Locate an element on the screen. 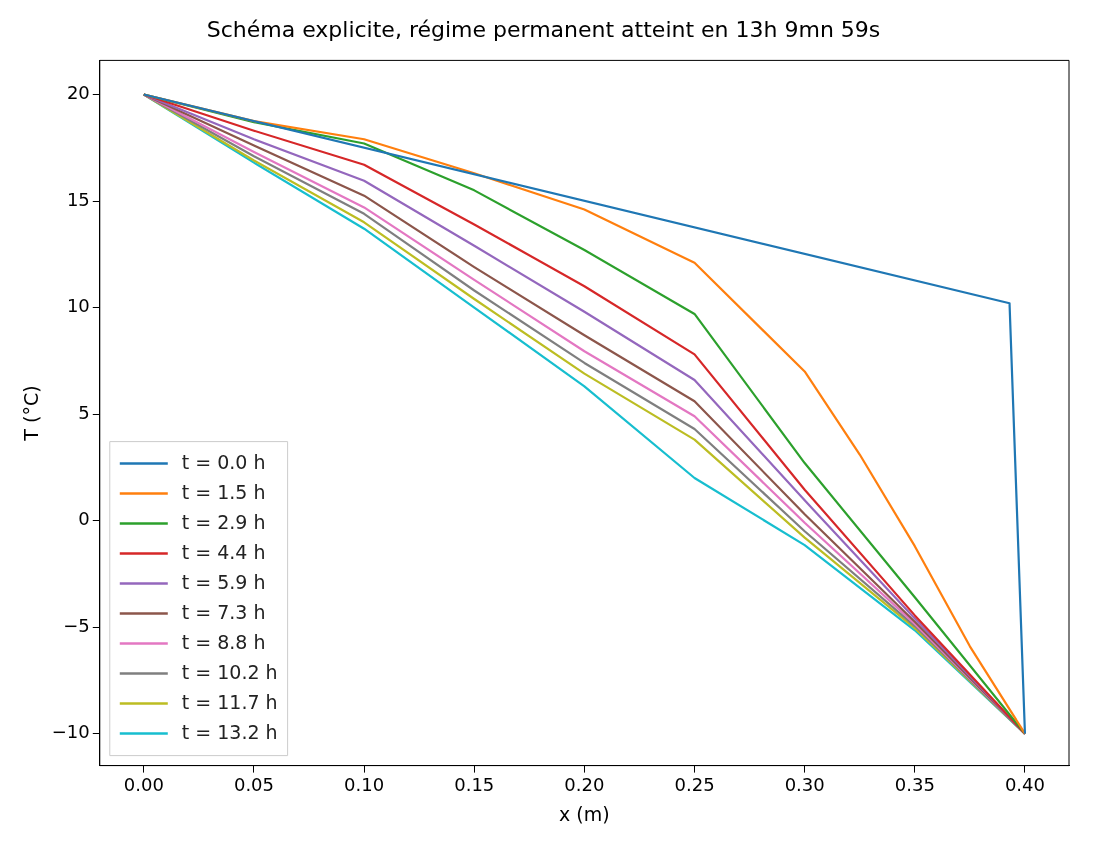 The width and height of the screenshot is (1095, 843). x-tick-label: 0.05 is located at coordinates (254, 785).